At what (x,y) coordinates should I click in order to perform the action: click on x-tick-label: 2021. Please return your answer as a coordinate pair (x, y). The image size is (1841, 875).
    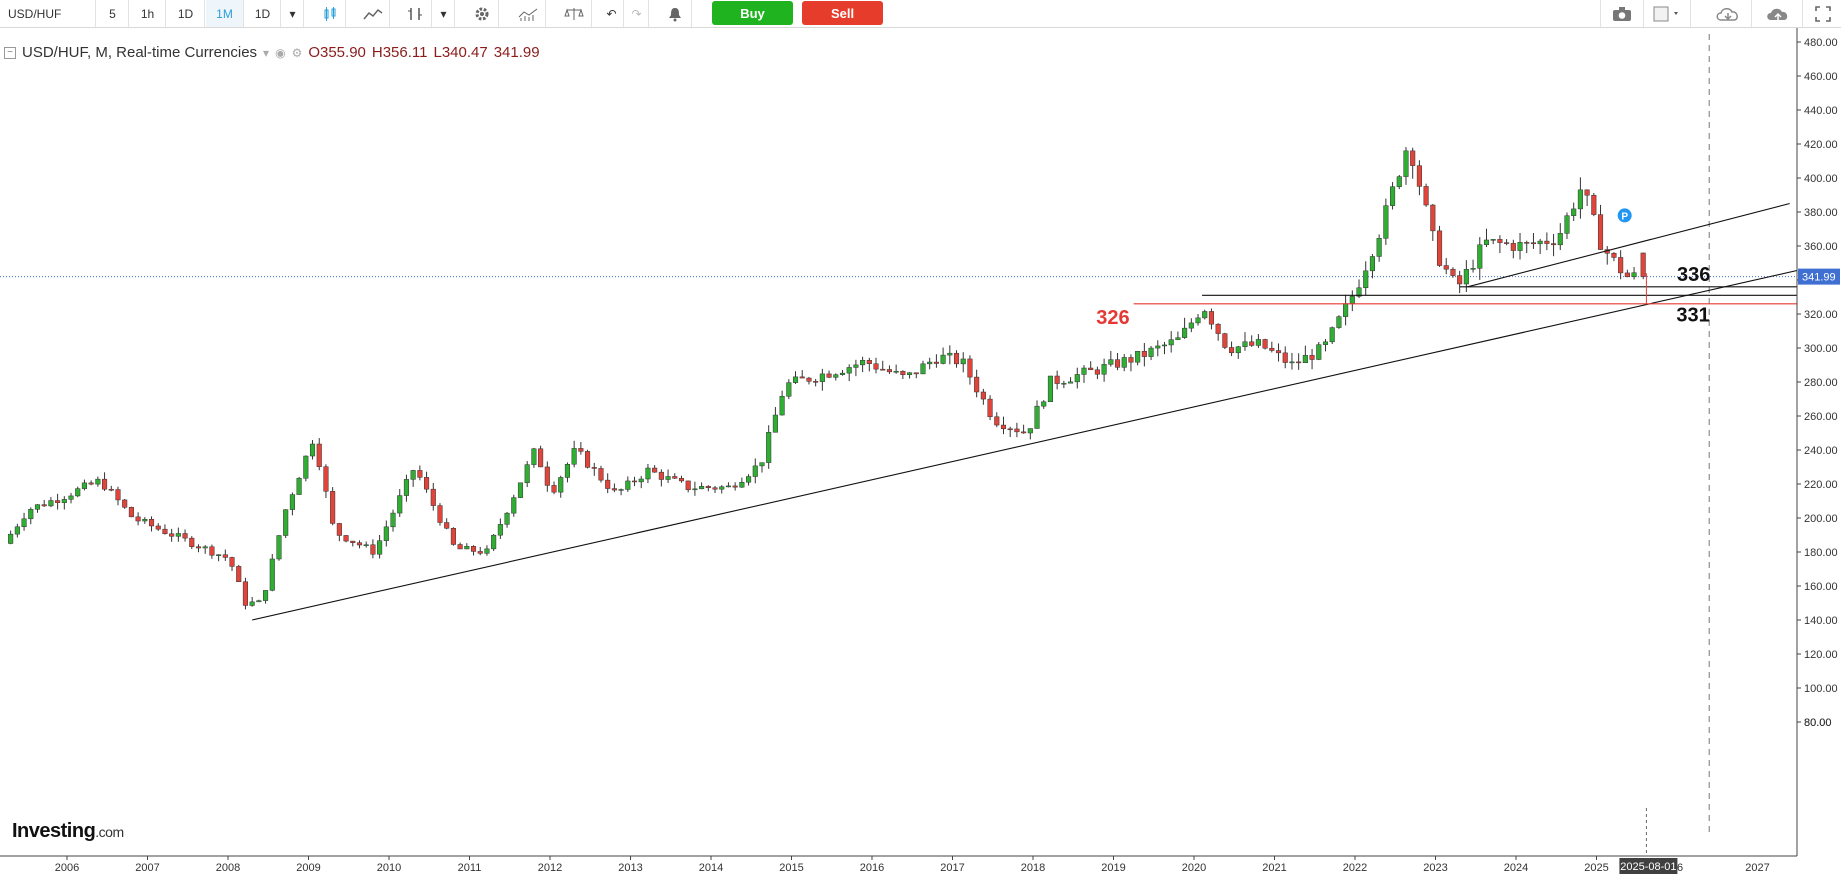
    Looking at the image, I should click on (1274, 868).